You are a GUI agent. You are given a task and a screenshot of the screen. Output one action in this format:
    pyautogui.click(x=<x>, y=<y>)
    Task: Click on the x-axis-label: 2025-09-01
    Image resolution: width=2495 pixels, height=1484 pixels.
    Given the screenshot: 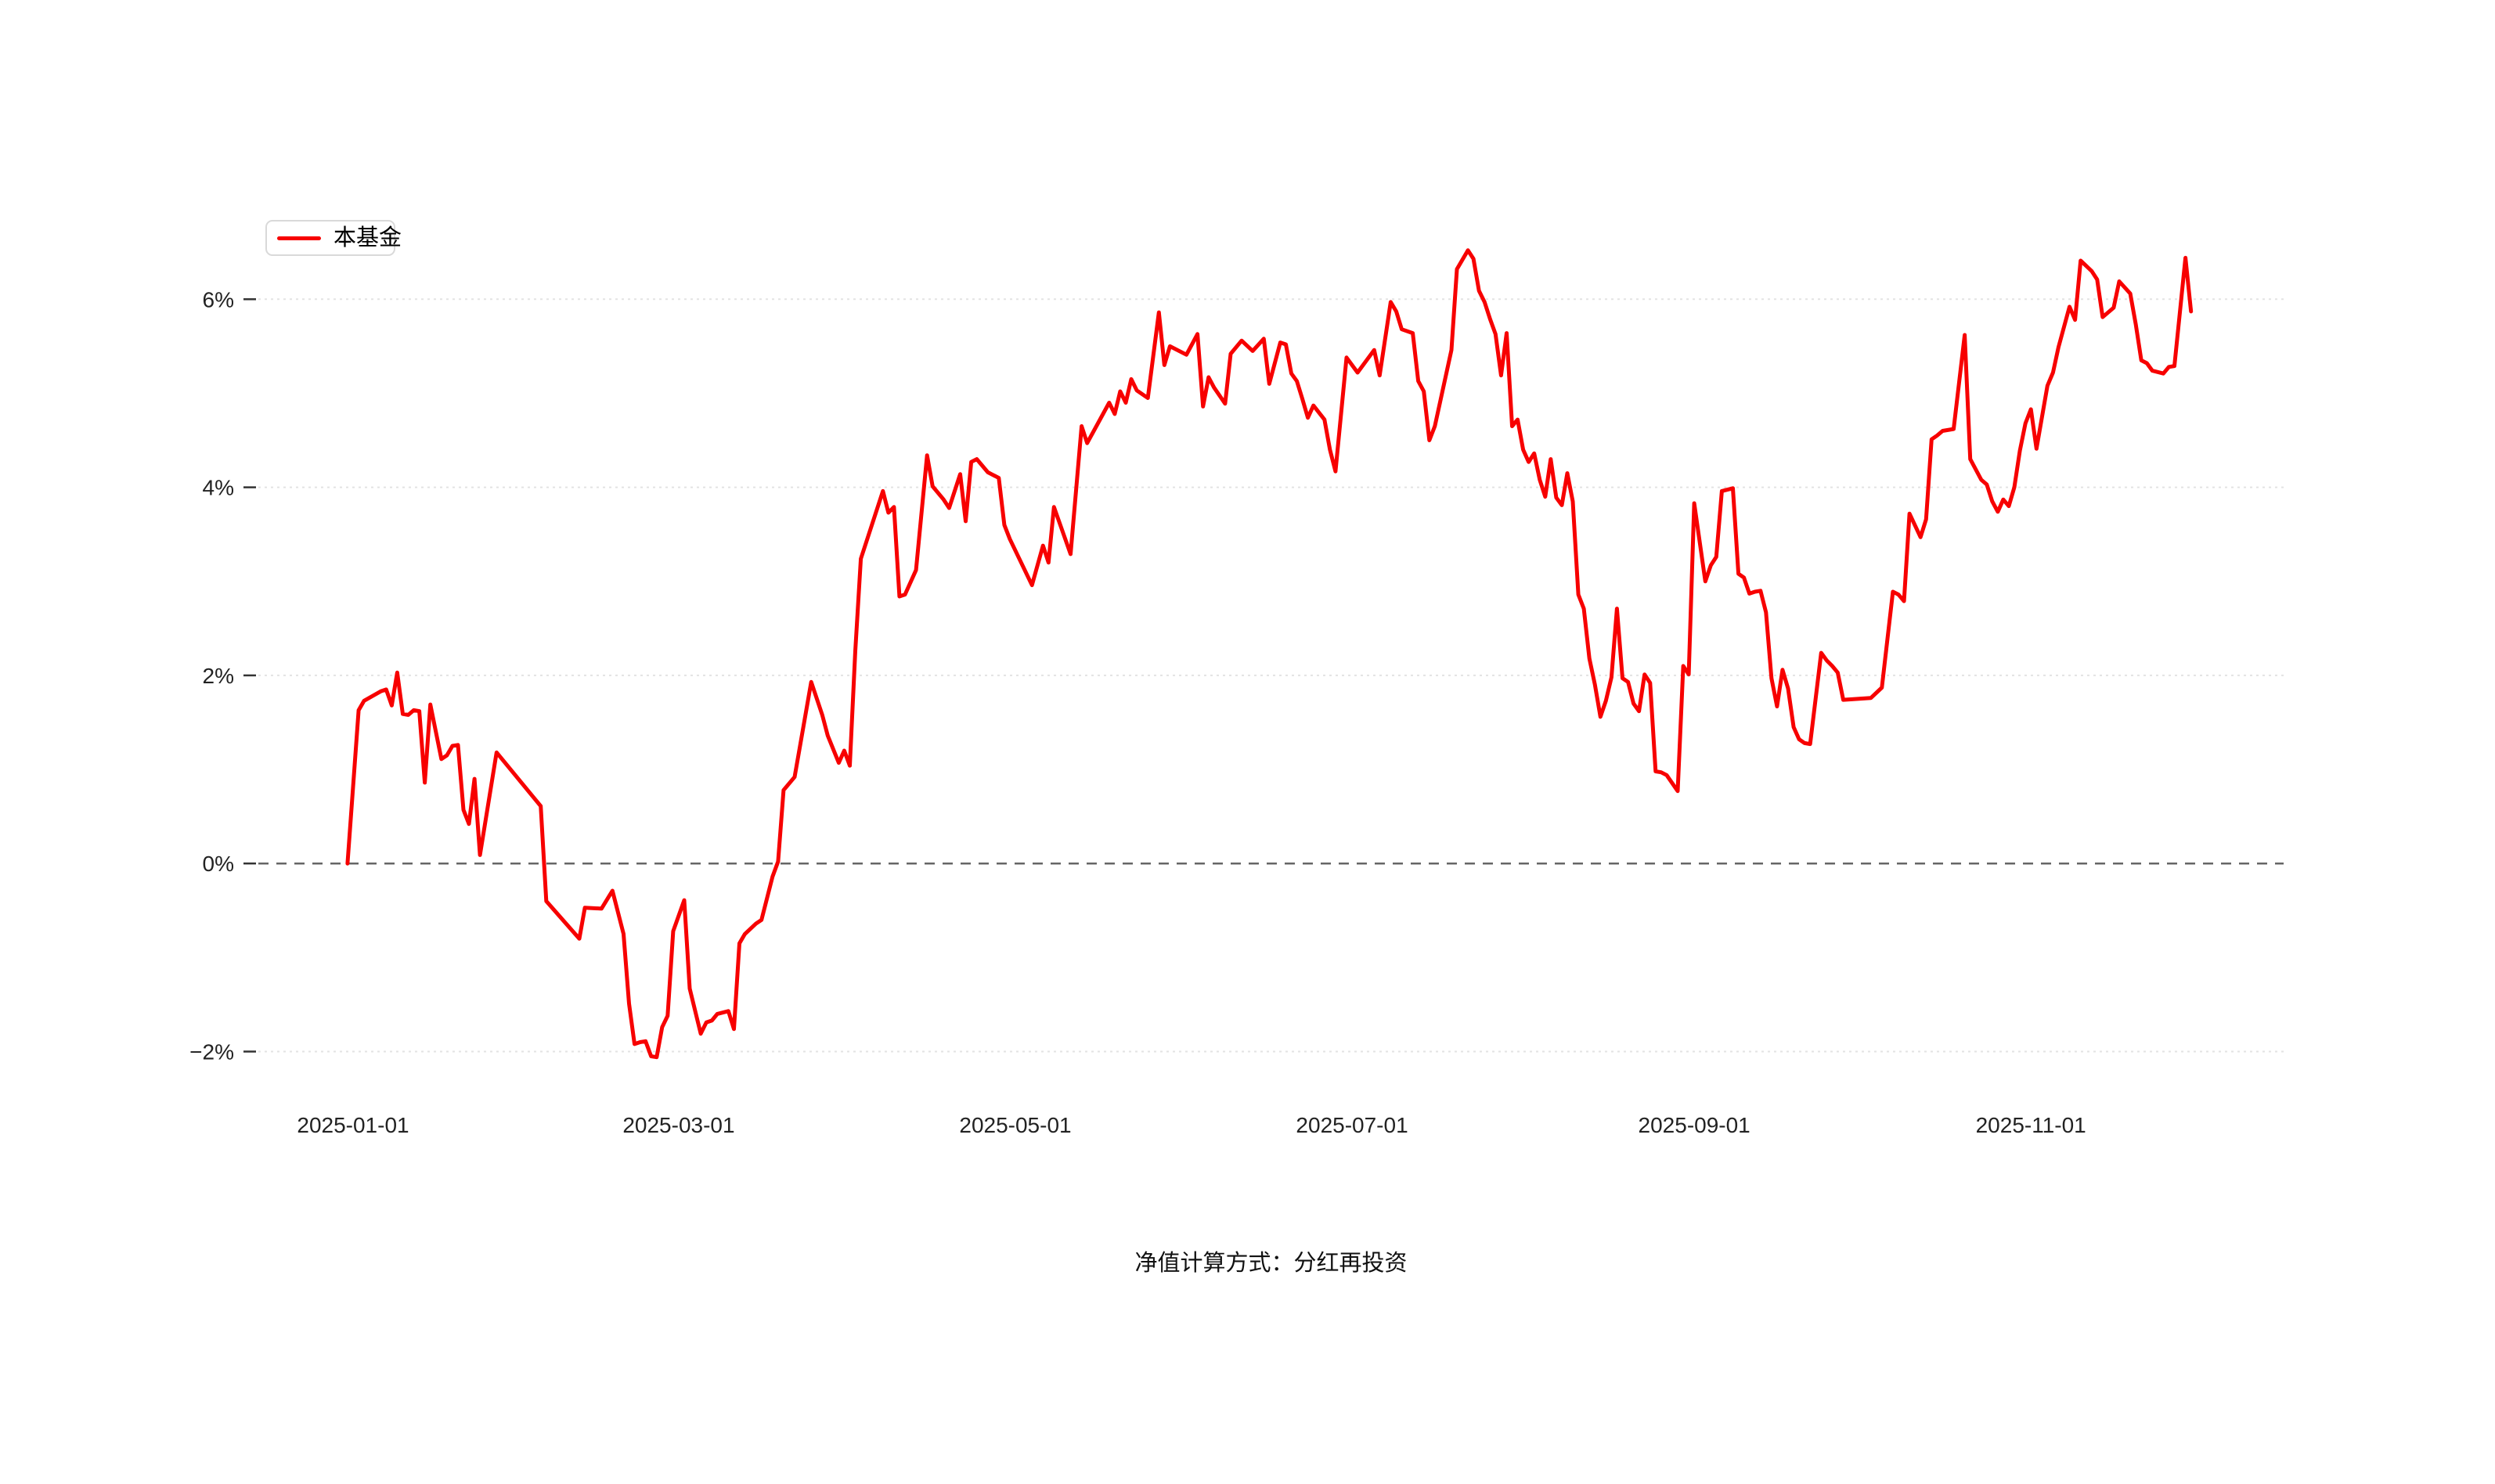 What is the action you would take?
    pyautogui.click(x=1695, y=1125)
    